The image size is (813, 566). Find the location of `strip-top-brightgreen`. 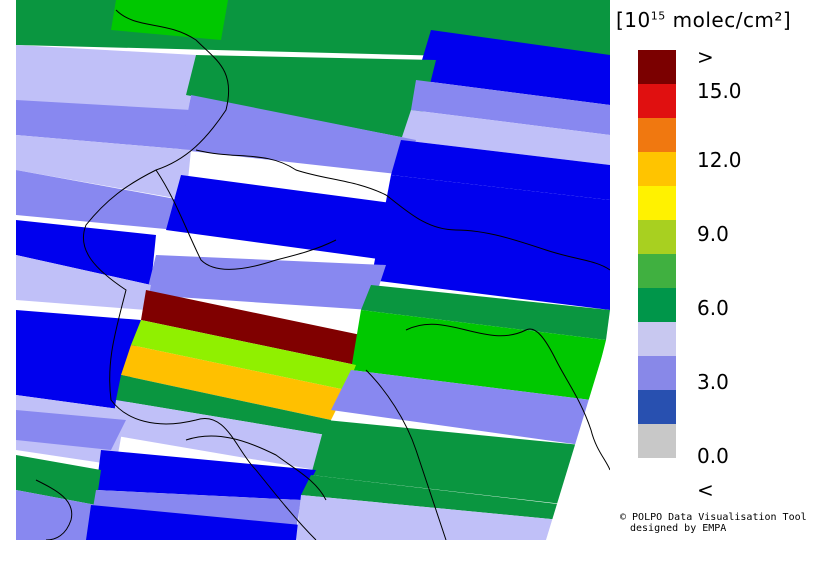

strip-top-brightgreen is located at coordinates (169, 20).